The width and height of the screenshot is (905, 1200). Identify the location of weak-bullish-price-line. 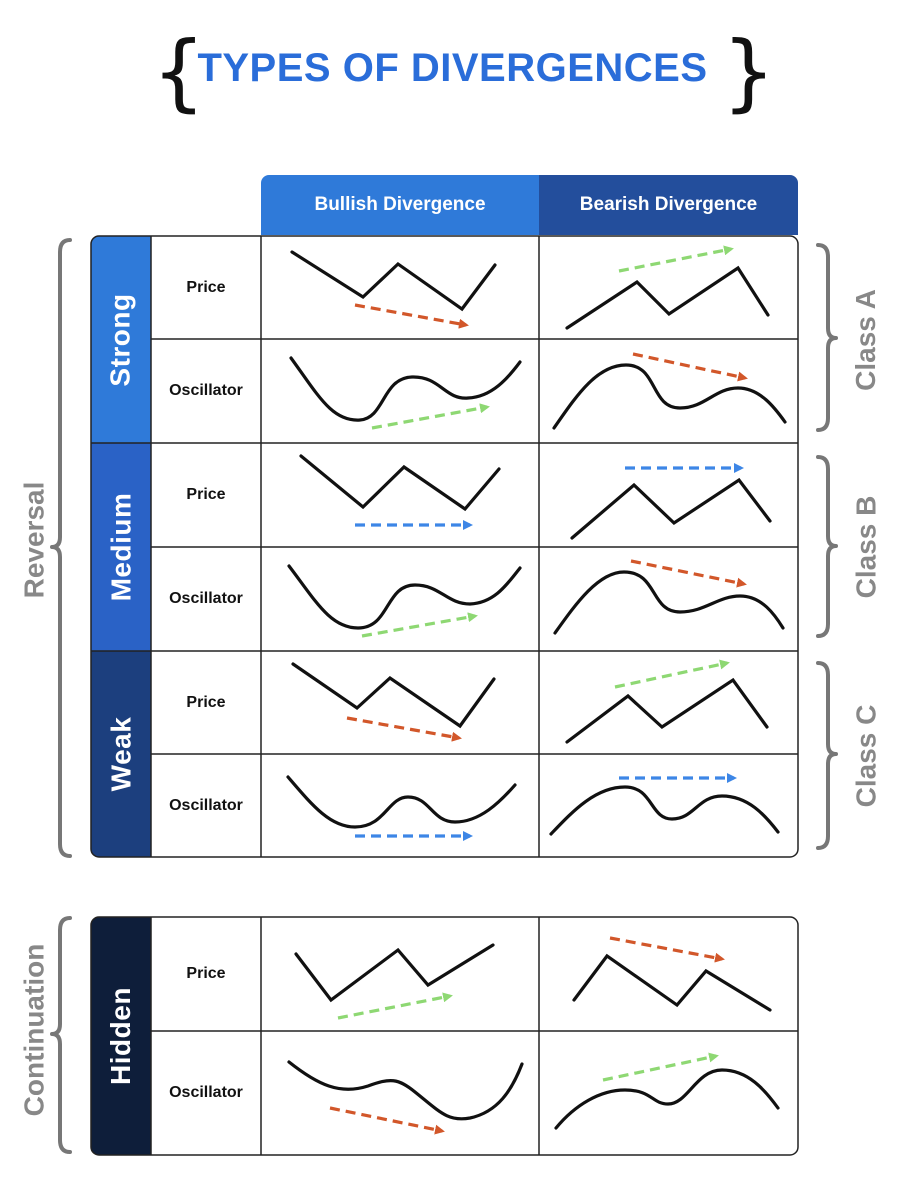
(393, 695).